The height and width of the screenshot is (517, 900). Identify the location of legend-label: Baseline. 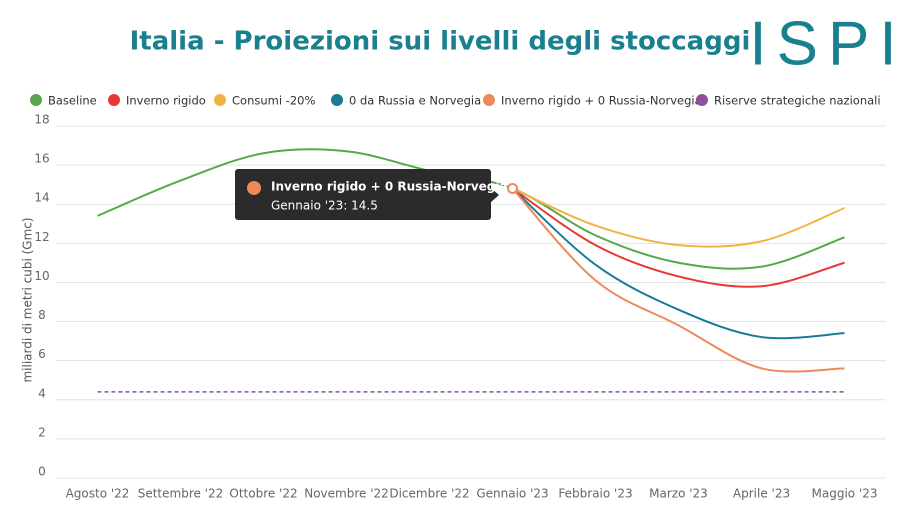
(72, 101).